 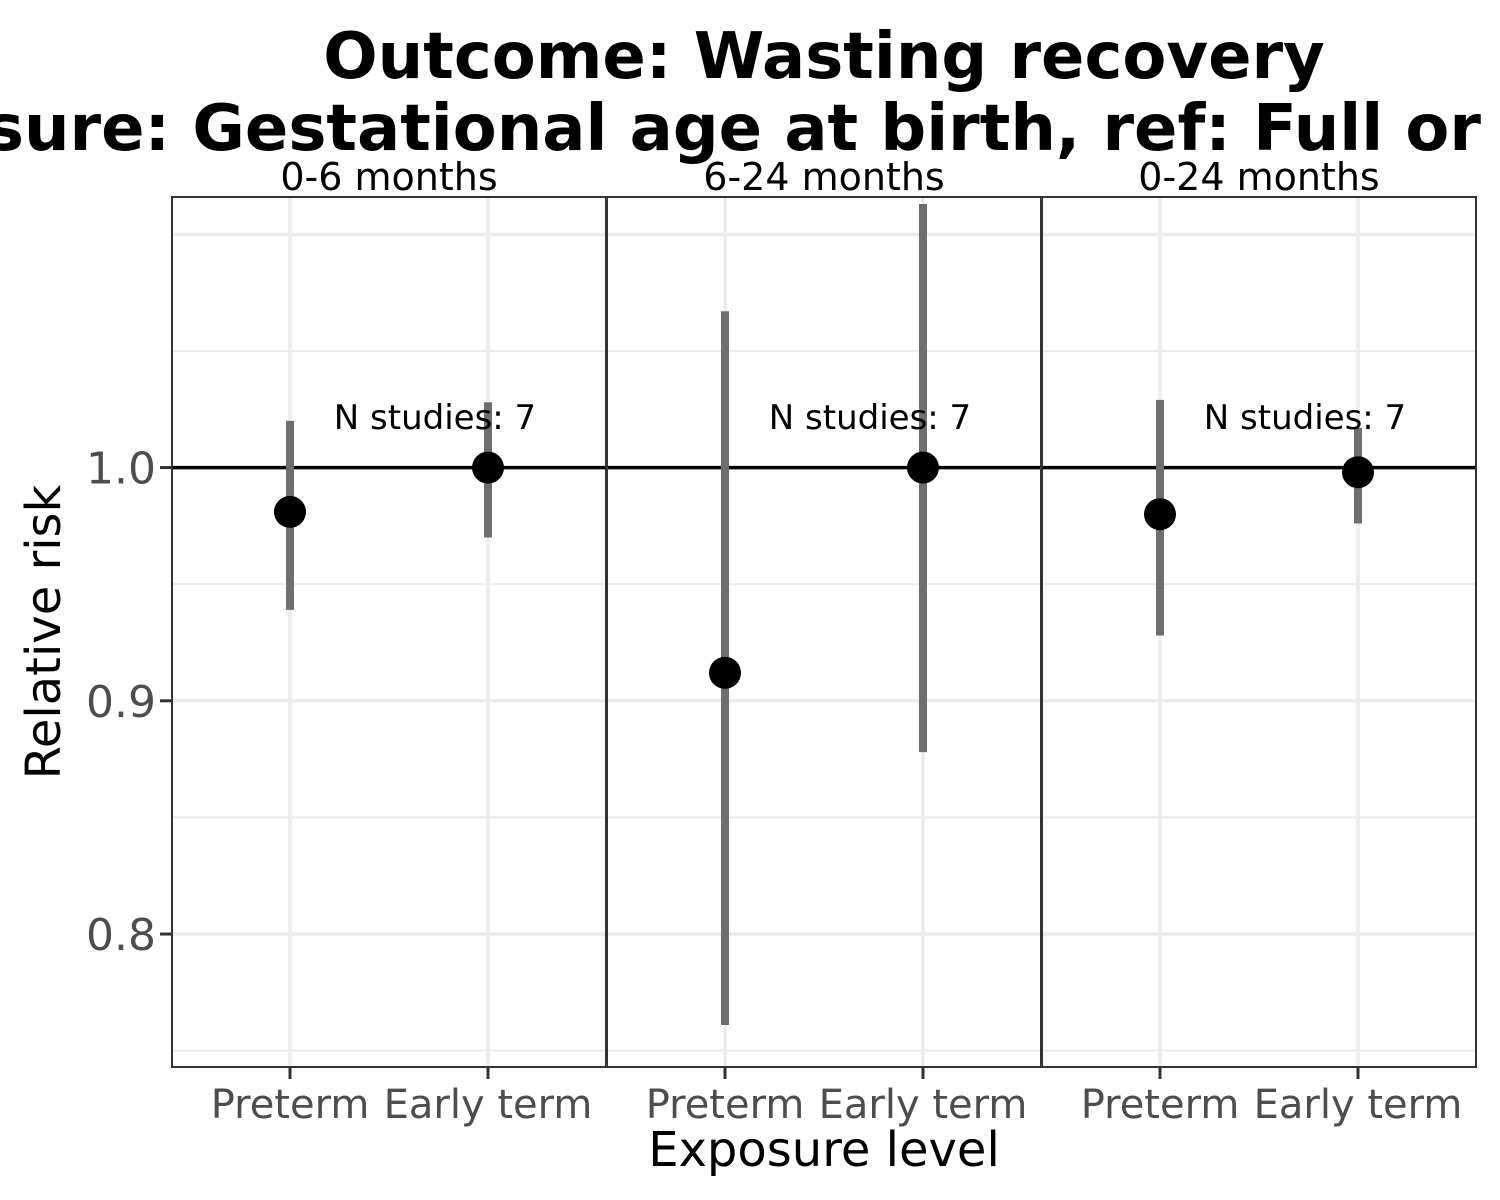 I want to click on y-axis: 0.8 0.9 1.0, so click(x=129, y=702).